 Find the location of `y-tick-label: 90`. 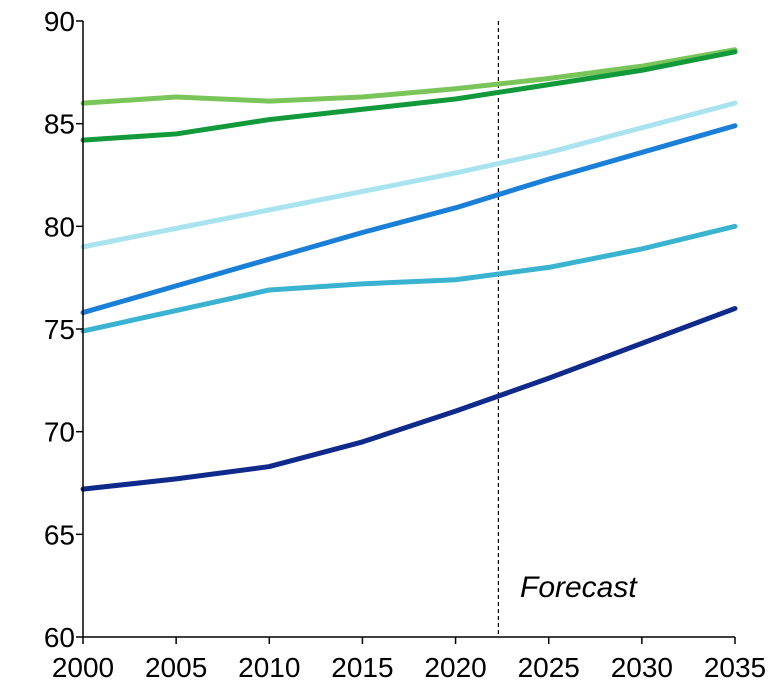

y-tick-label: 90 is located at coordinates (59, 21).